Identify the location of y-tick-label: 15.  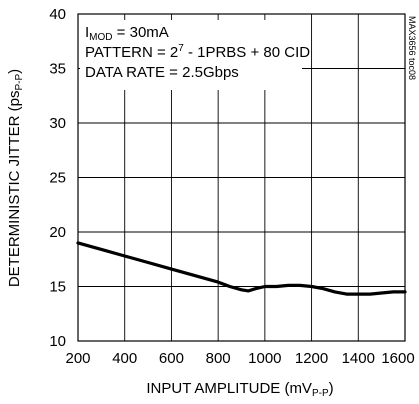
(57, 287).